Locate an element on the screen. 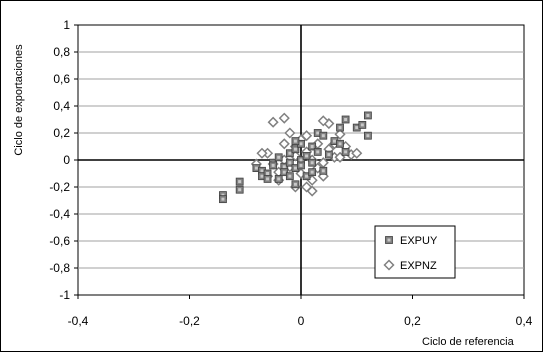  legend-symbol-diamond is located at coordinates (389, 265).